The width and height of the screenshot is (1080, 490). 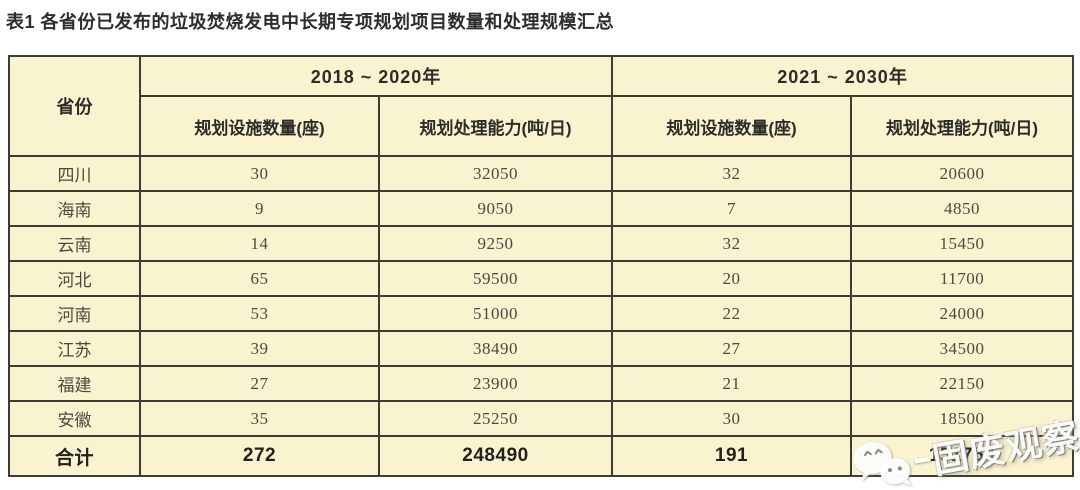 What do you see at coordinates (962, 243) in the screenshot?
I see `value-cell: 15450` at bounding box center [962, 243].